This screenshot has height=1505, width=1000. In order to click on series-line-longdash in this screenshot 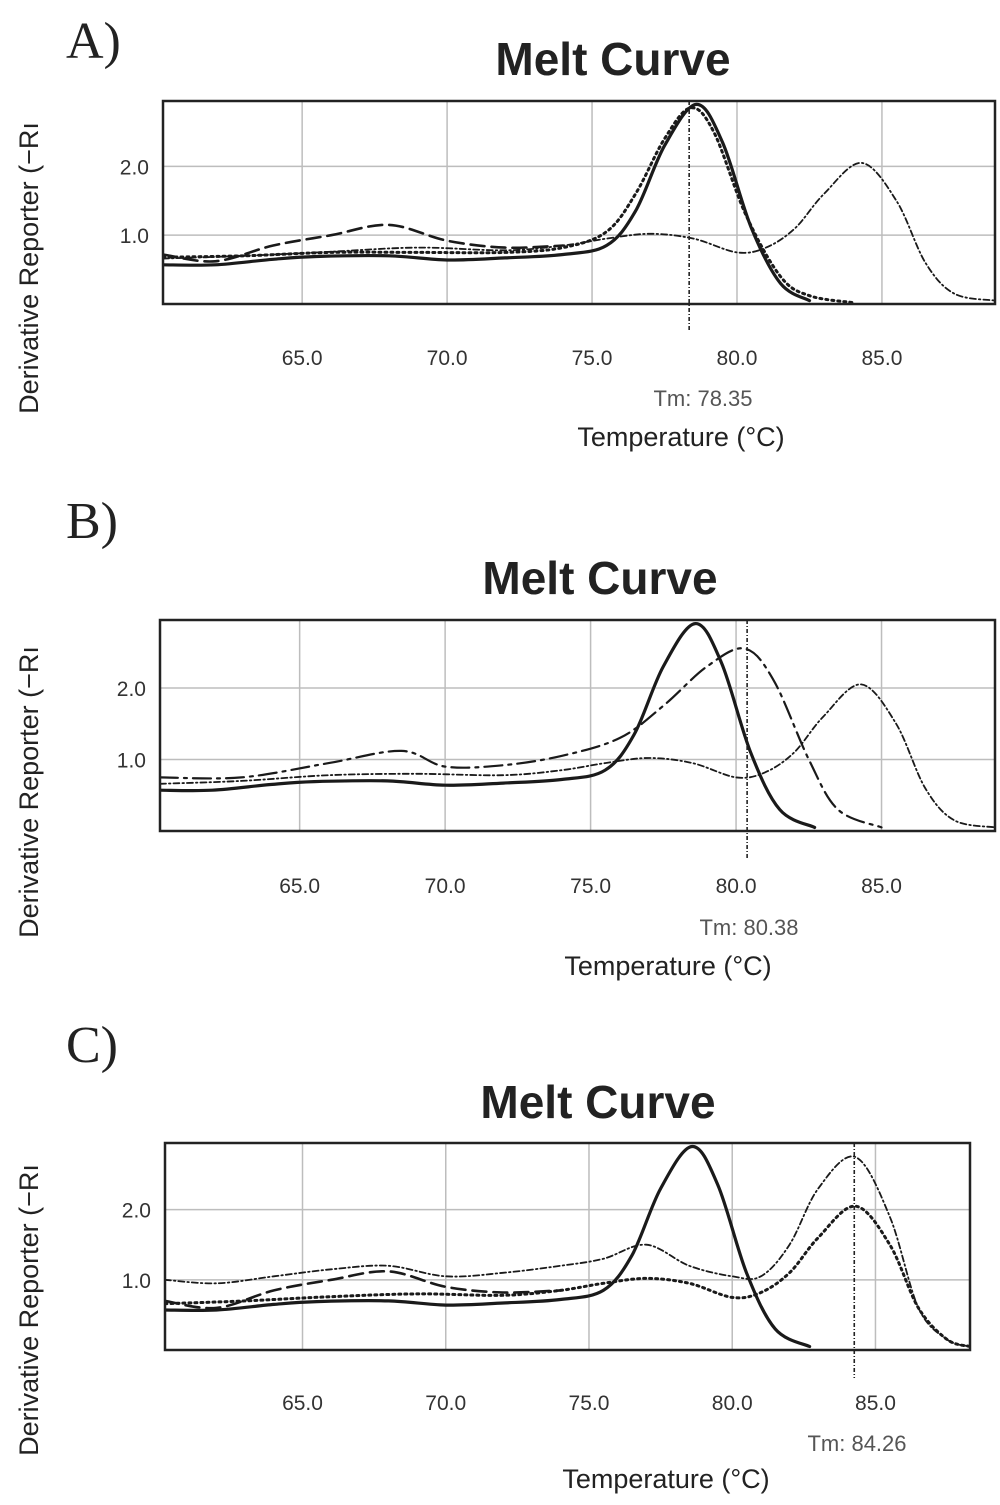, I will do `click(521, 738)`.